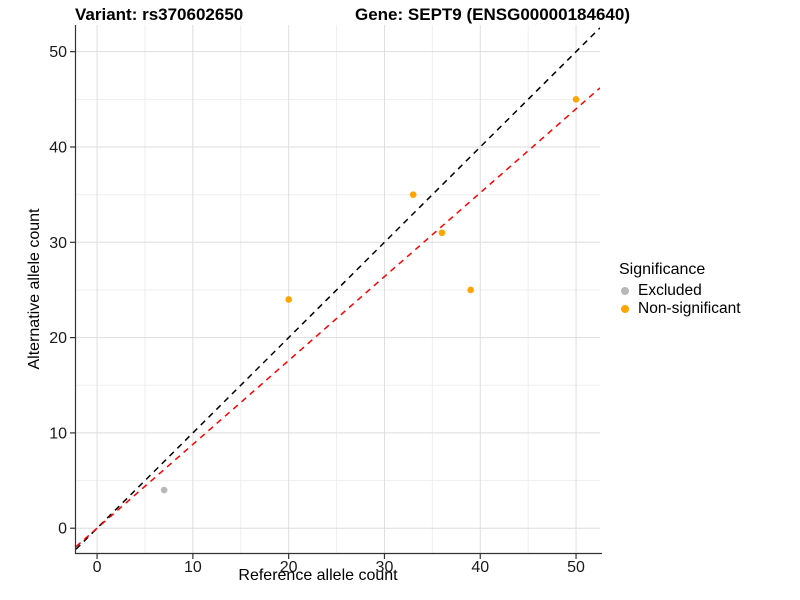  Describe the element at coordinates (58, 243) in the screenshot. I see `y-tick-label: 30` at that location.